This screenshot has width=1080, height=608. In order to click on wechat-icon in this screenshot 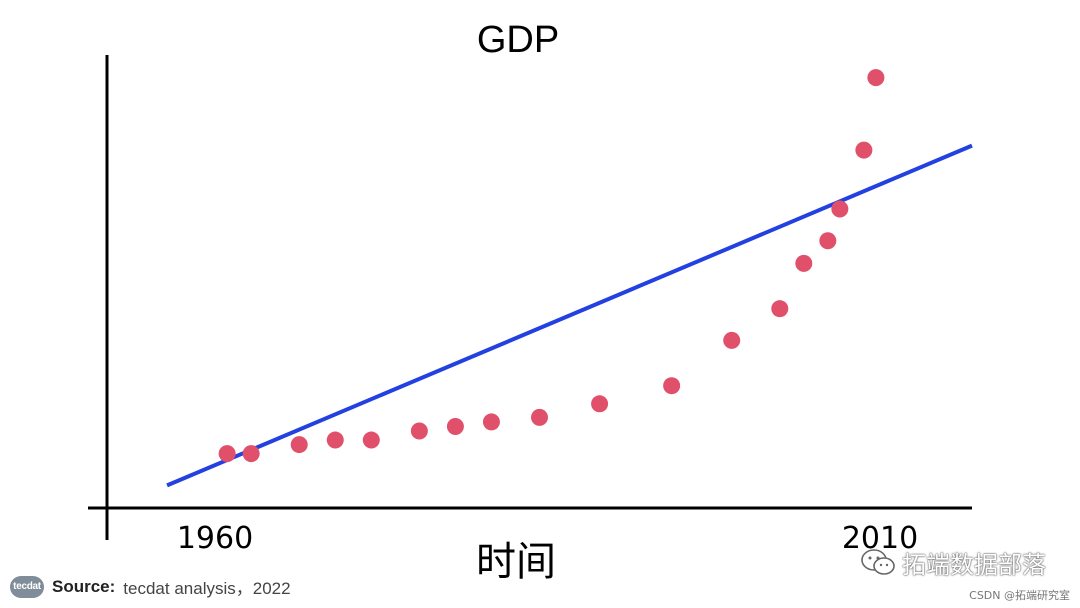, I will do `click(878, 561)`.